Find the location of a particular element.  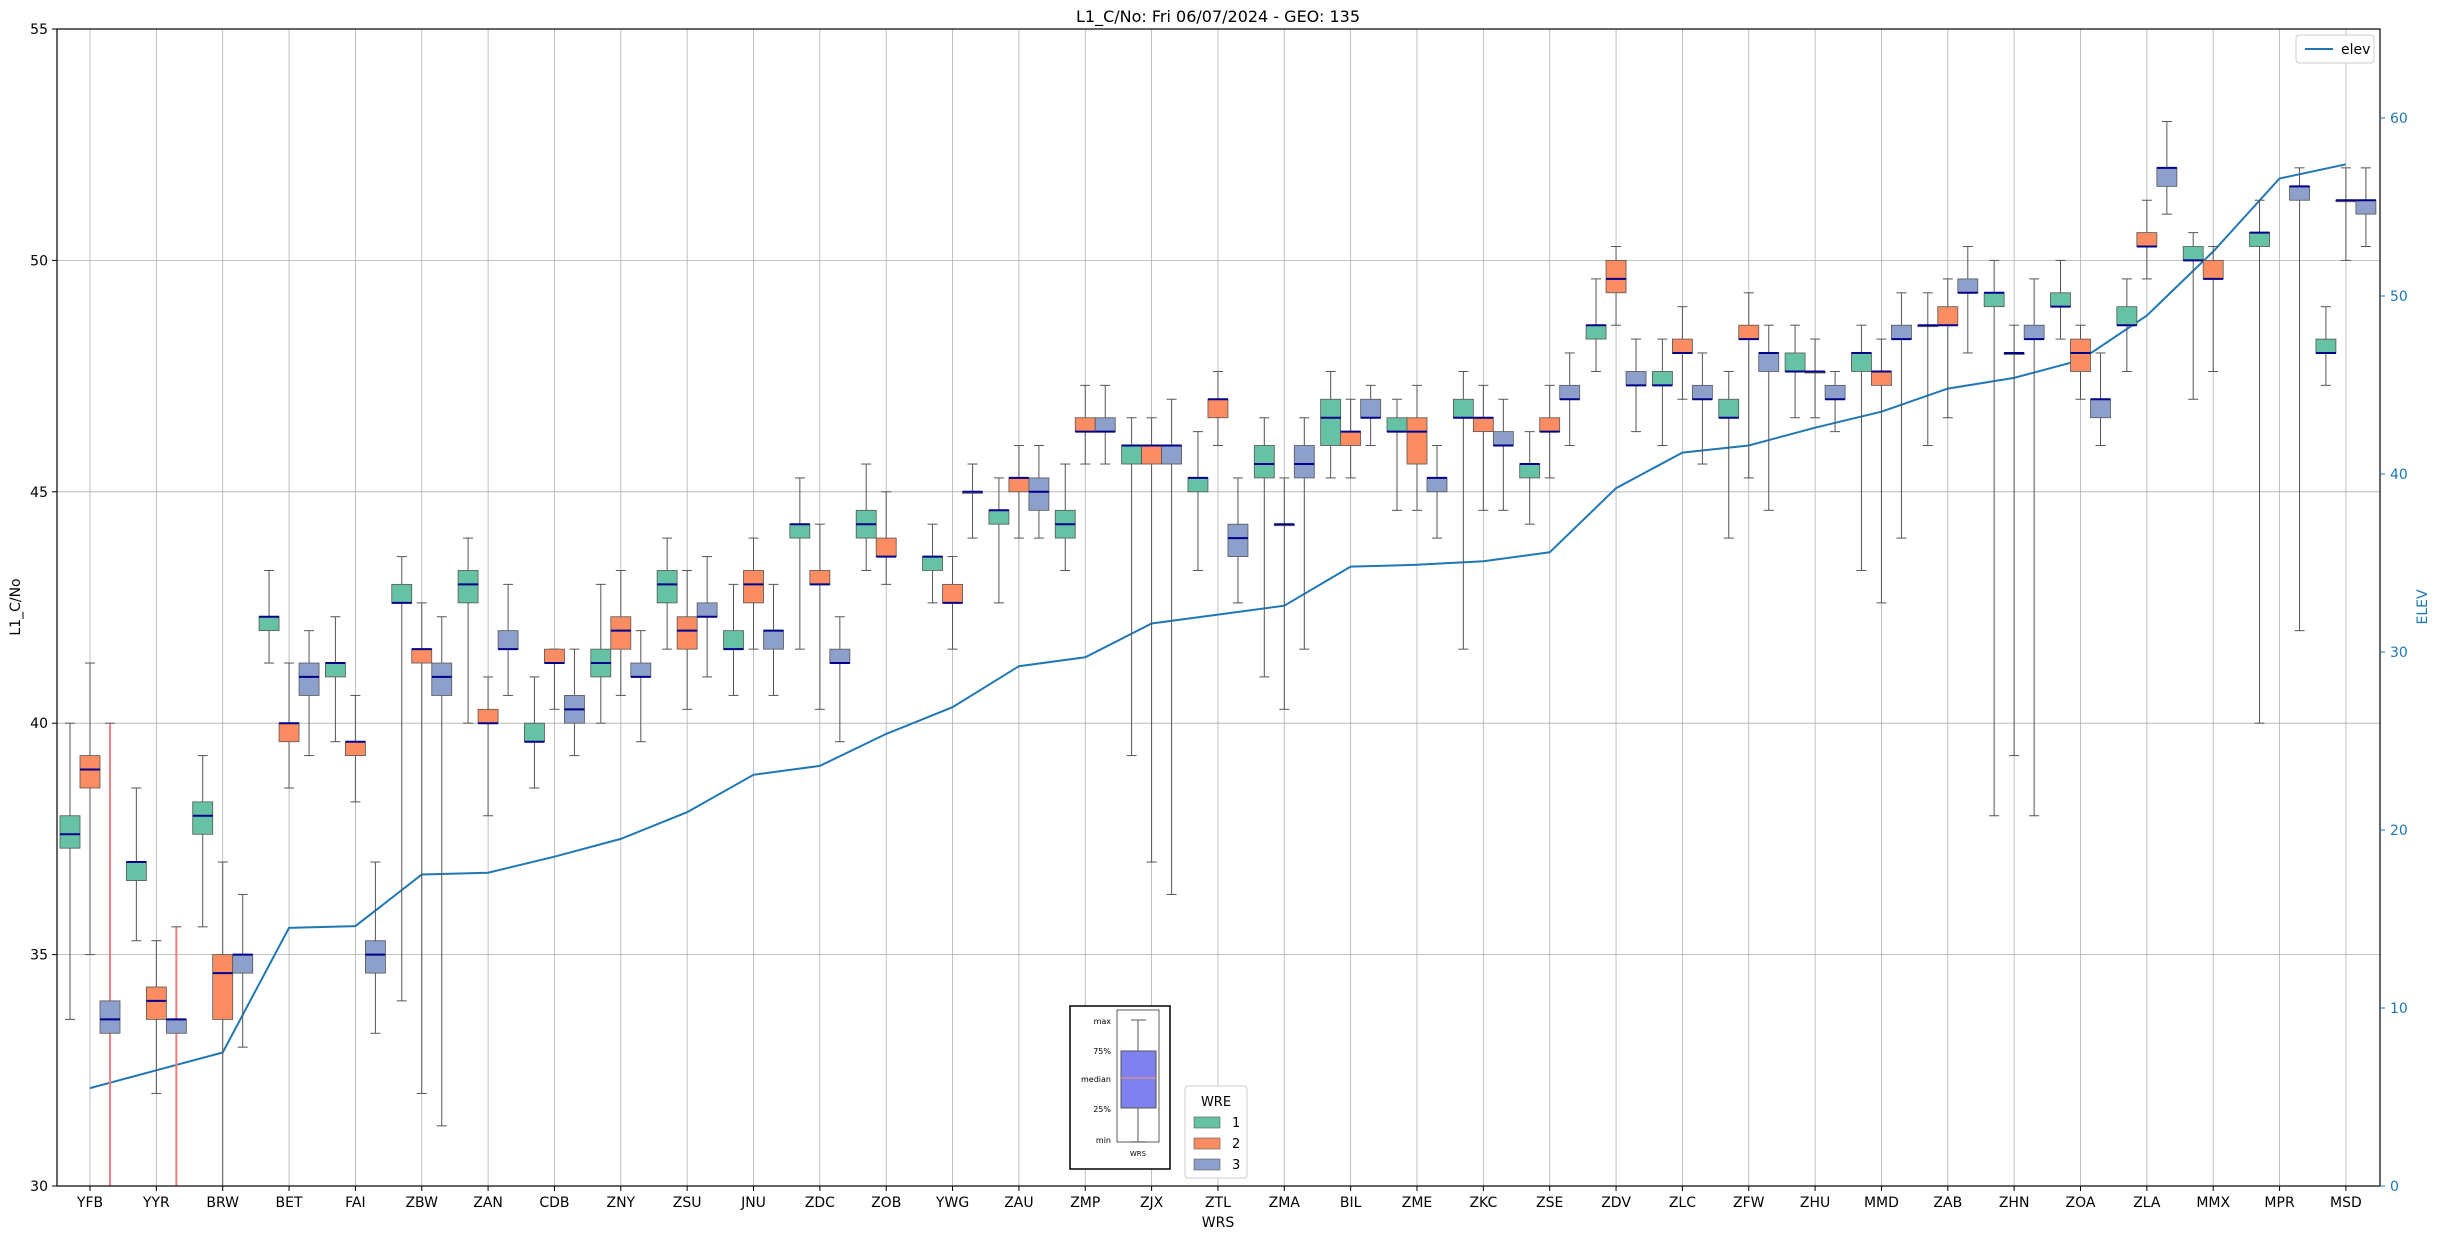

y2-tick-label: 0 is located at coordinates (2394, 1187).